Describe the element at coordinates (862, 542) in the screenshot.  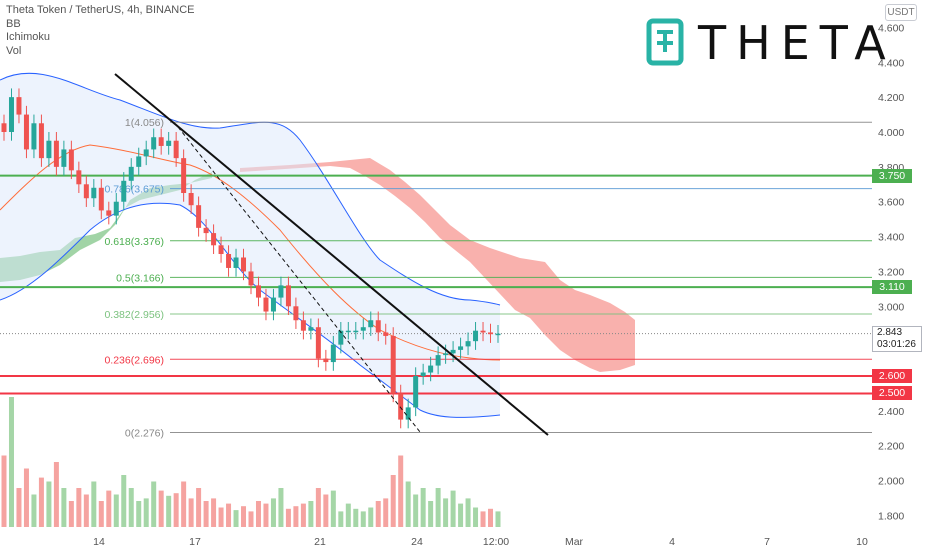
I see `x-tick-label: 10` at that location.